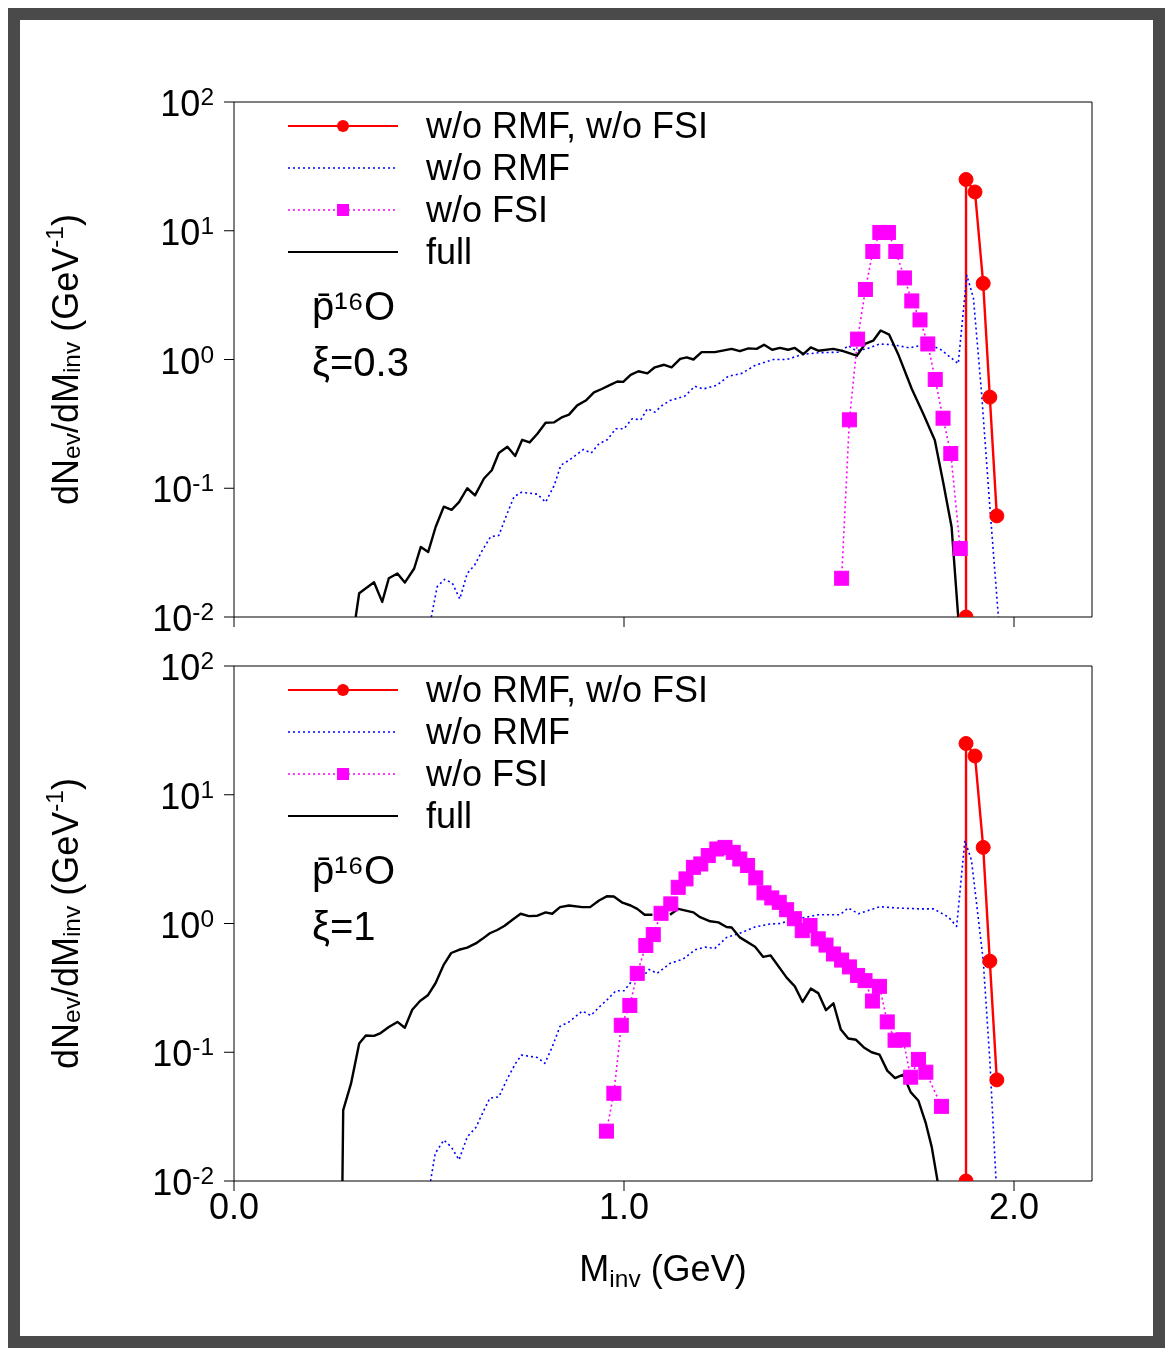 This screenshot has height=1360, width=1173. Describe the element at coordinates (713, 1010) in the screenshot. I see `line-series` at that location.